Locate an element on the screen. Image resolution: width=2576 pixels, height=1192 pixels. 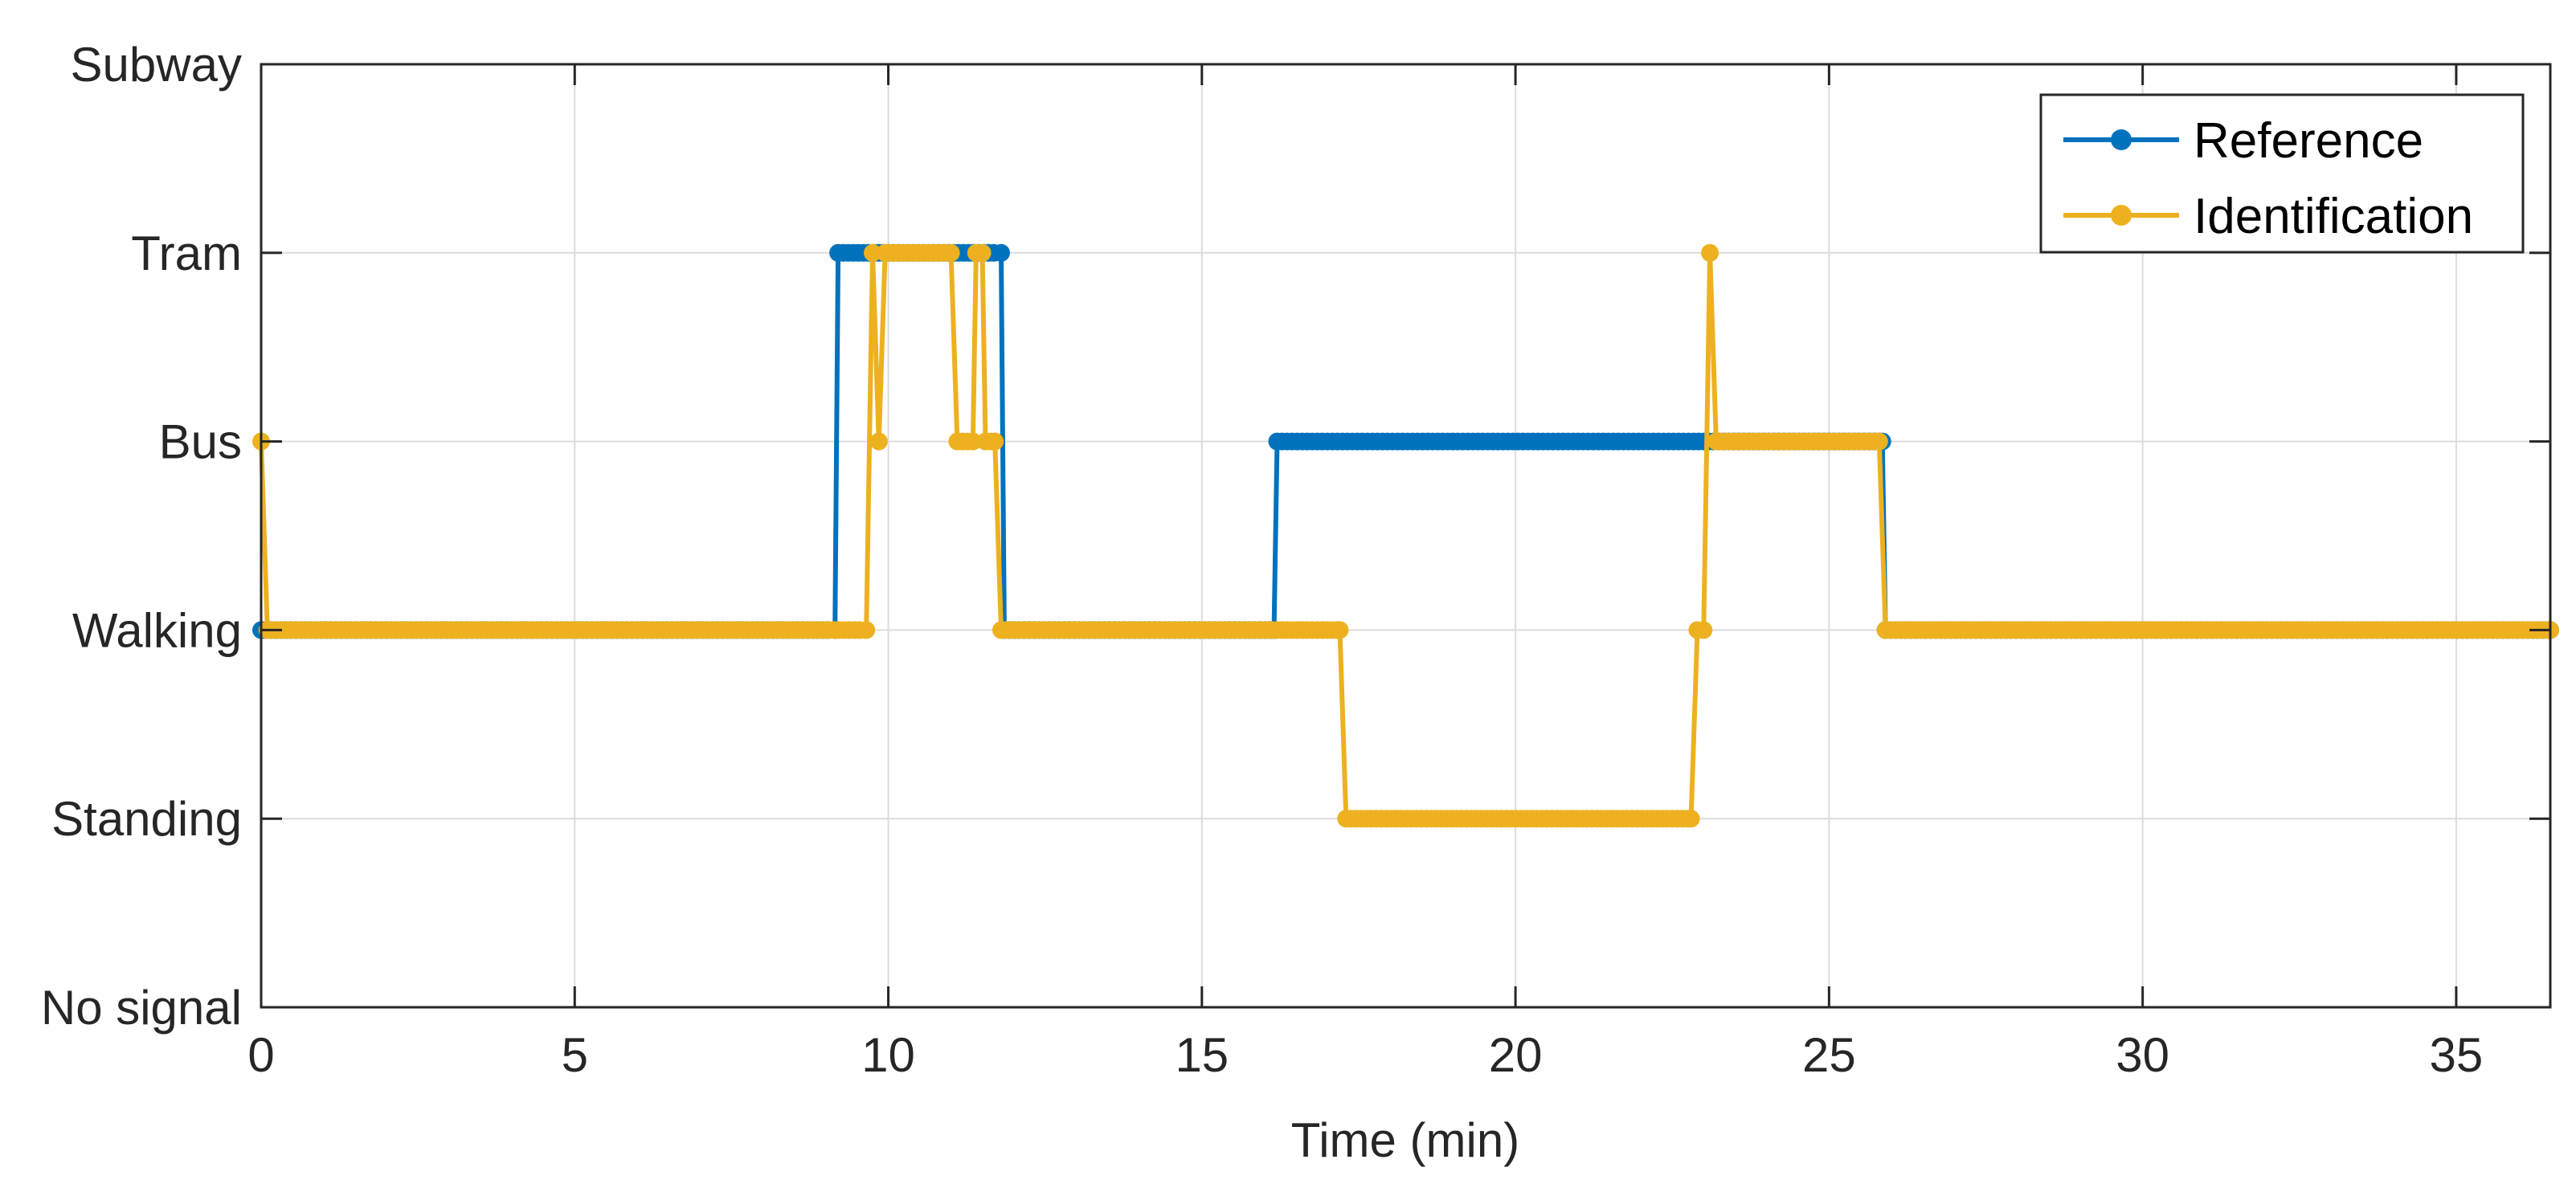
x-tick-label: 35 is located at coordinates (2457, 1055).